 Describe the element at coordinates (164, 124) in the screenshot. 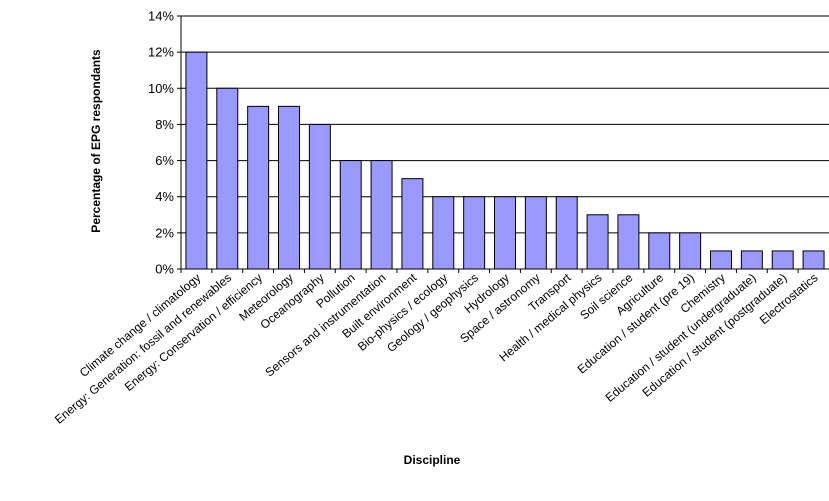

I see `y-tick-label: 8%` at that location.